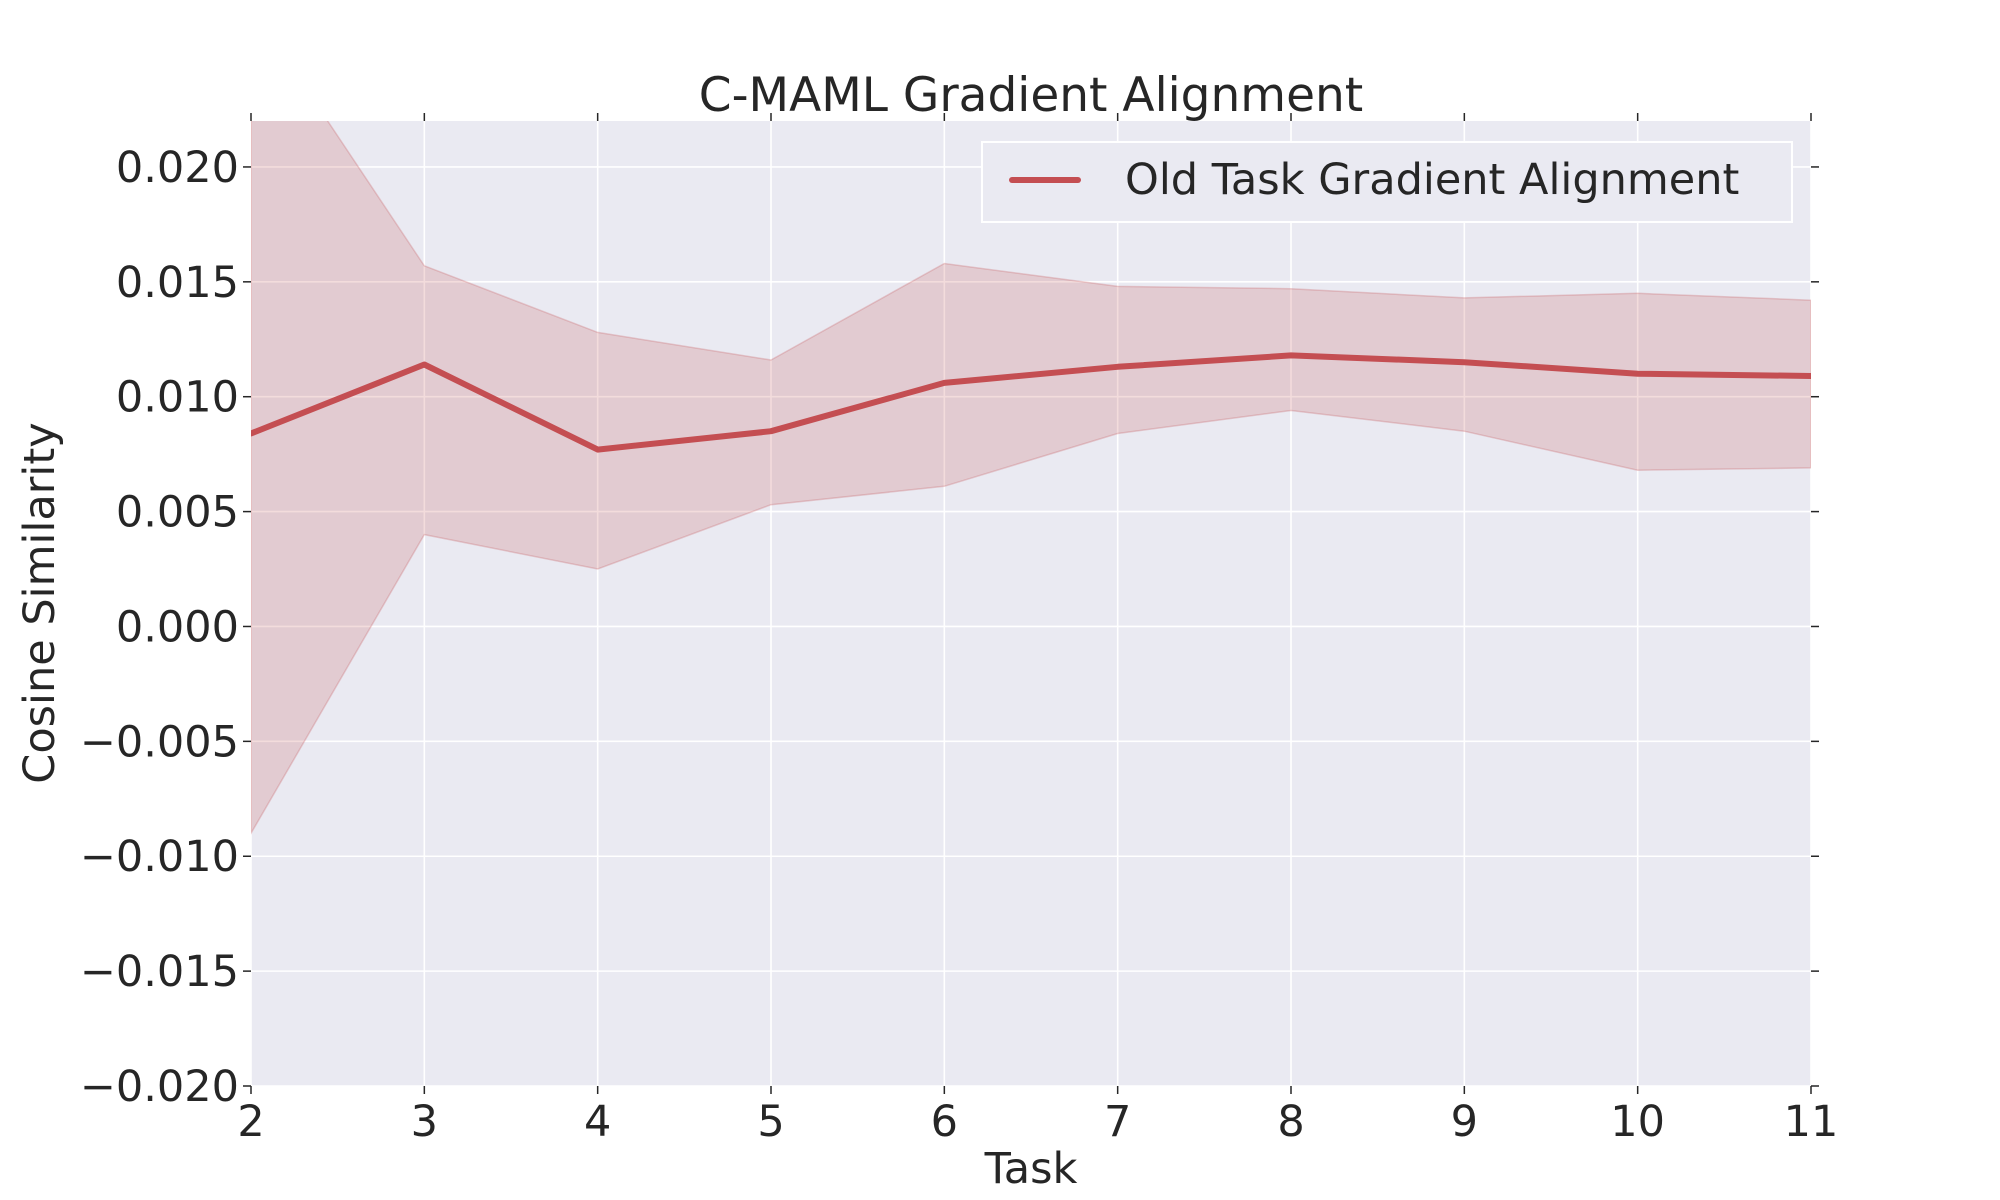  Describe the element at coordinates (177, 627) in the screenshot. I see `y-tick-label: 0.000` at that location.